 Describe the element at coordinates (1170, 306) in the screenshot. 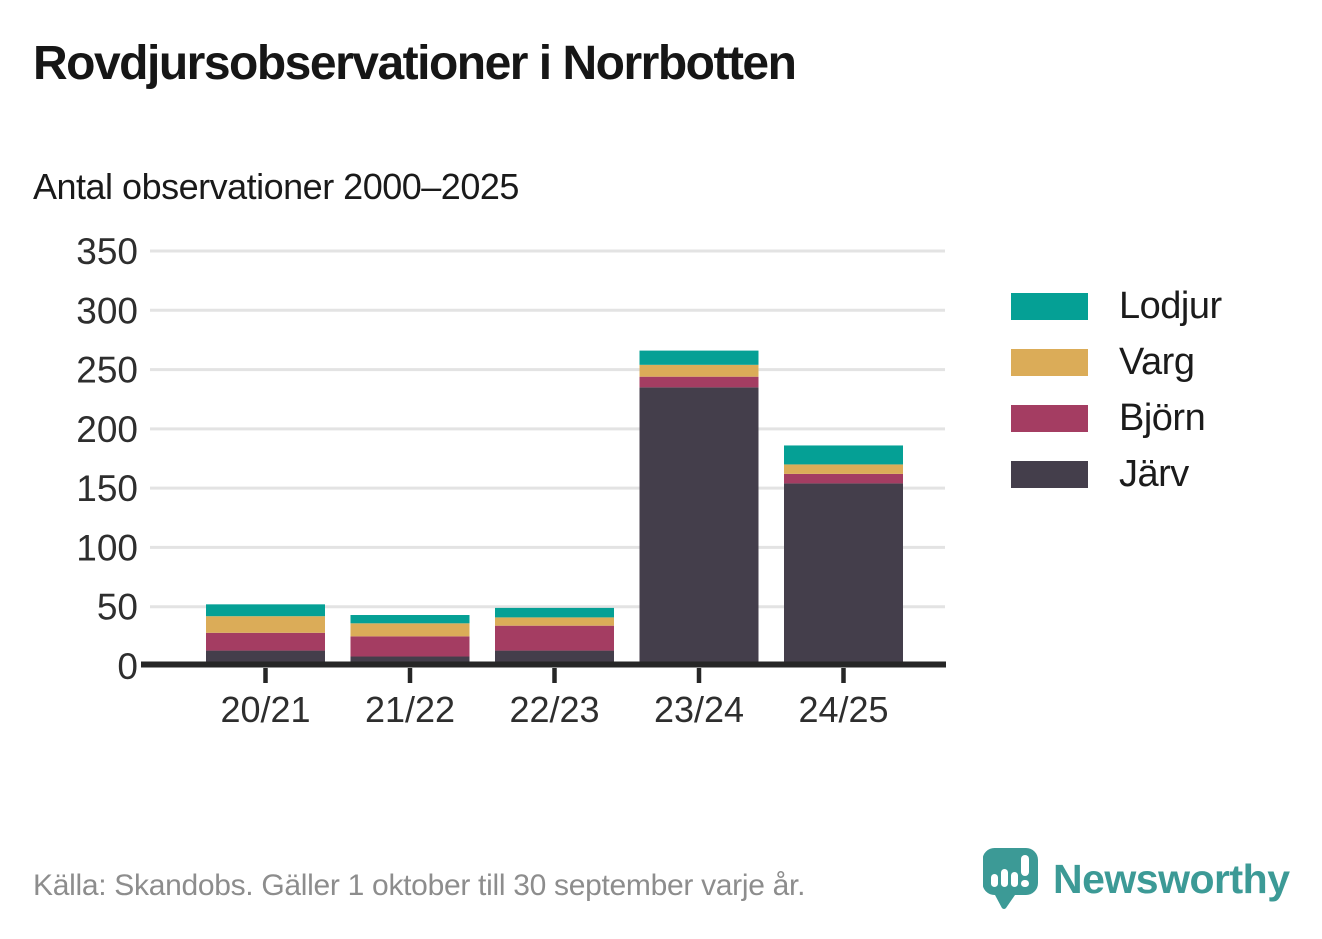

I see `legend-label-Lodjur: Lodjur` at that location.